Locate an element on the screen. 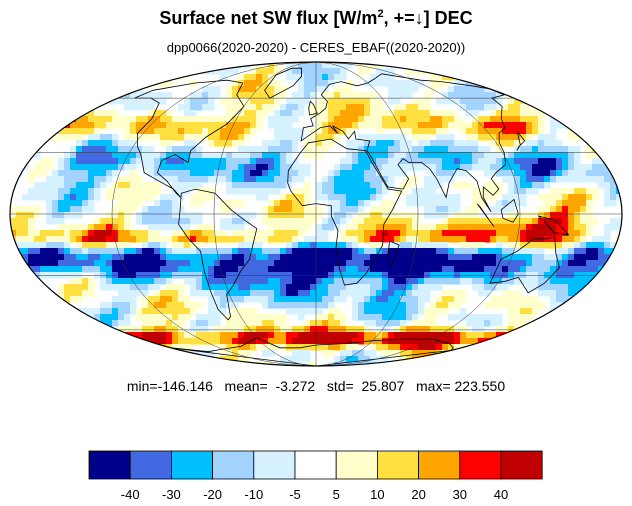  plot-title: Surface net SW flux [W/m2, +=↓] DEC is located at coordinates (316, 18).